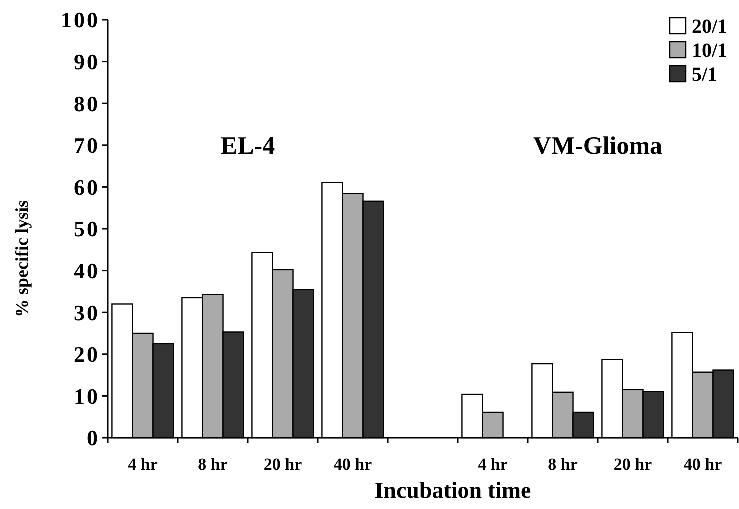 The image size is (739, 509). Describe the element at coordinates (705, 75) in the screenshot. I see `legend-label: 5/1` at that location.